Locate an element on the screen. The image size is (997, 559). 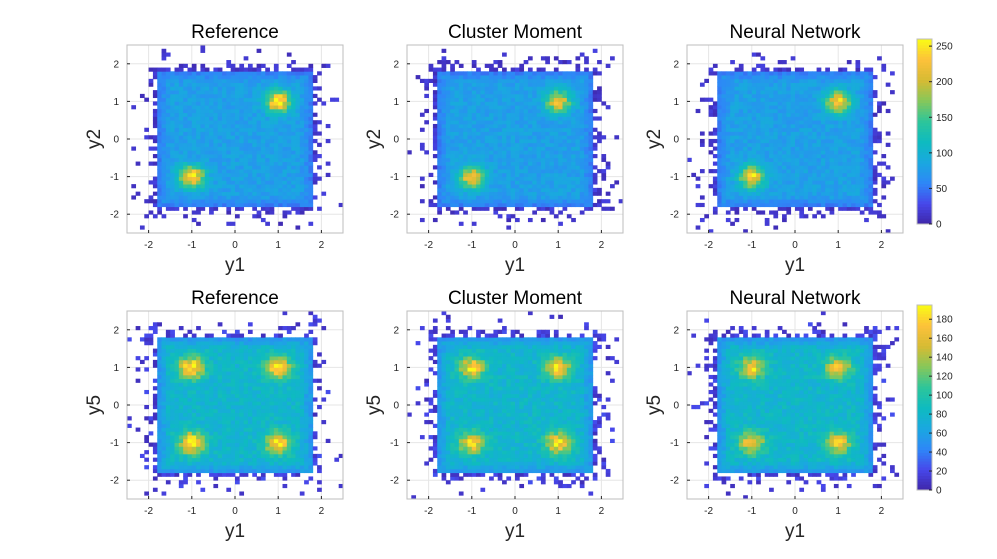
y-tick-label: -2 is located at coordinates (394, 215).